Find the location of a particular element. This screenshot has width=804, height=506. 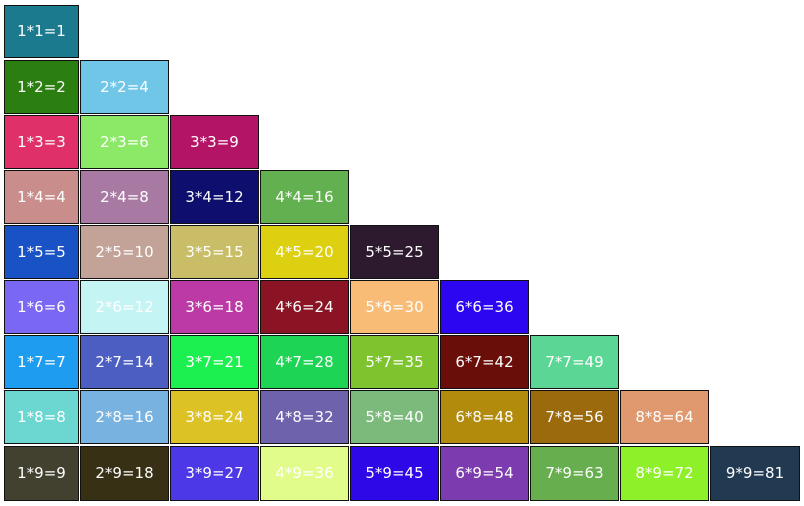

table-cell: 3*9=27 is located at coordinates (214, 473).